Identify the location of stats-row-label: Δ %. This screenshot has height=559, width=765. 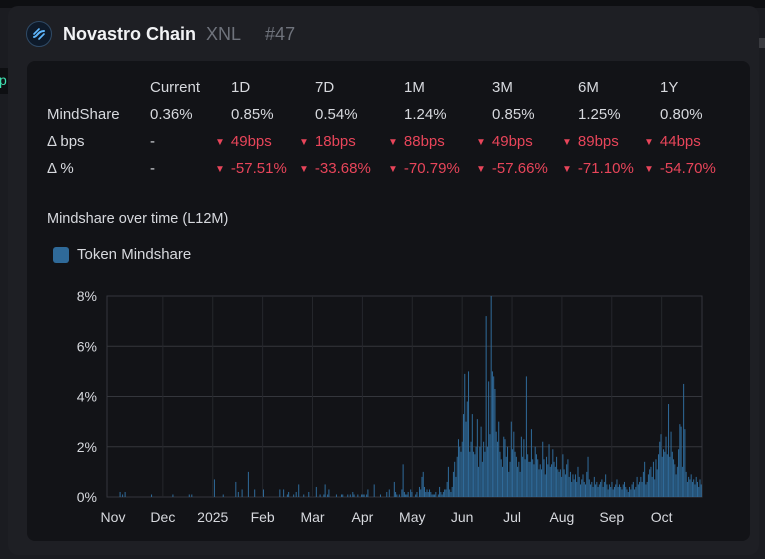
(60, 168).